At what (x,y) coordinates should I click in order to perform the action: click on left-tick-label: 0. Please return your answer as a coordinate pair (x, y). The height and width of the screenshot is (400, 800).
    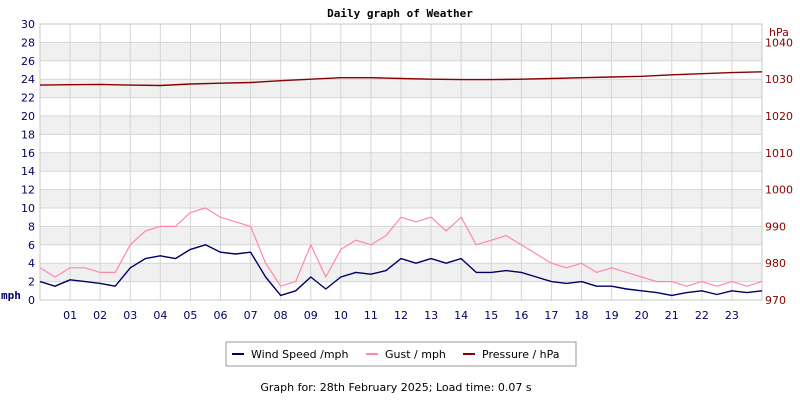
    Looking at the image, I should click on (31, 300).